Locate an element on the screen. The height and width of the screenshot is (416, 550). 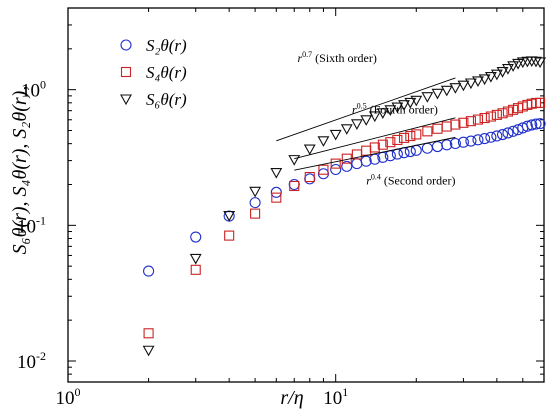
y-tick-label: 10-2 is located at coordinates (31, 361).